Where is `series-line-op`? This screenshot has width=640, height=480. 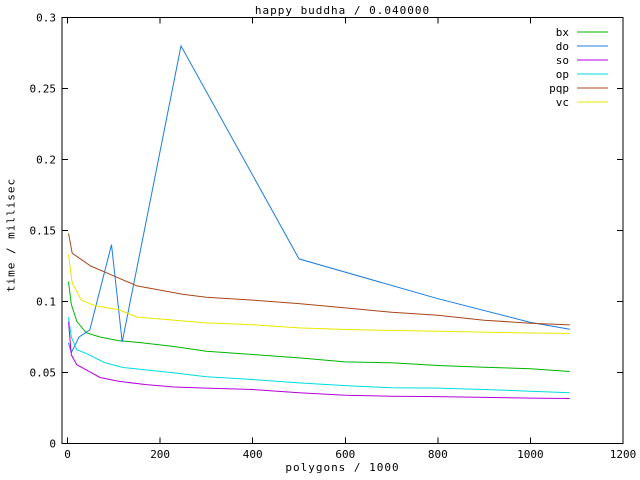
series-line-op is located at coordinates (319, 355).